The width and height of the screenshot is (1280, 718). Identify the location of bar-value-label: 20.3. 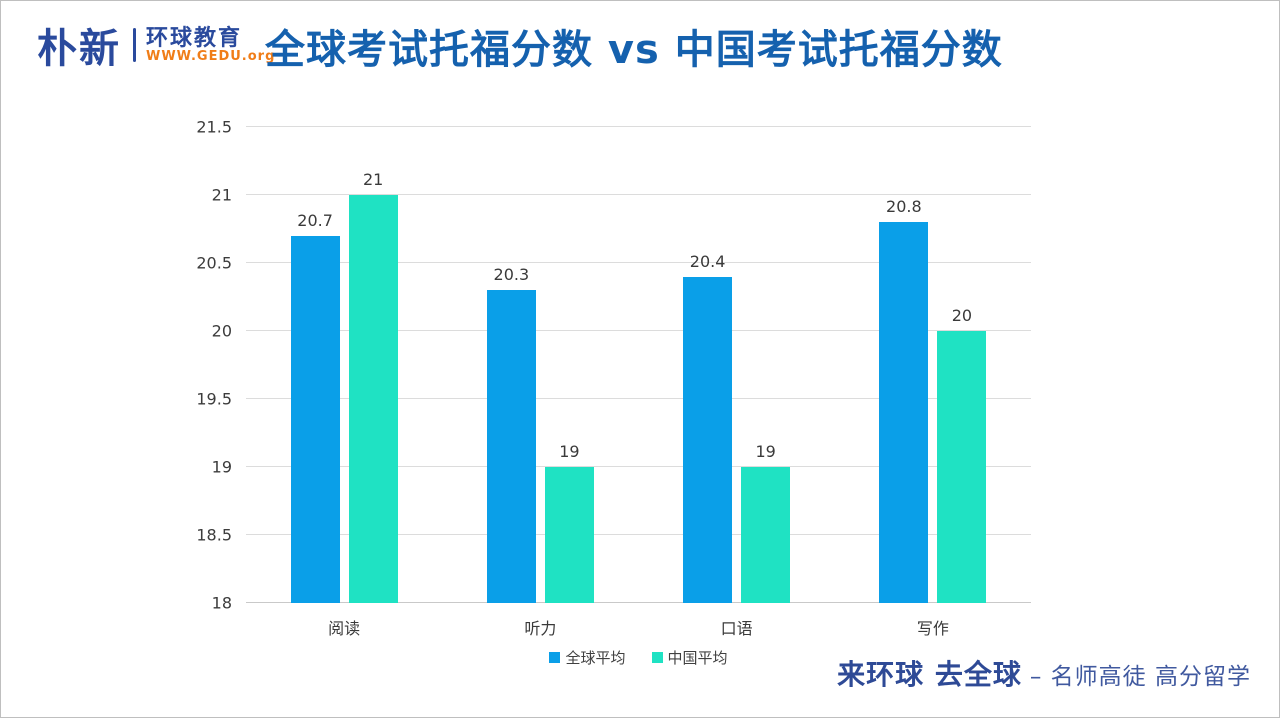
(511, 275).